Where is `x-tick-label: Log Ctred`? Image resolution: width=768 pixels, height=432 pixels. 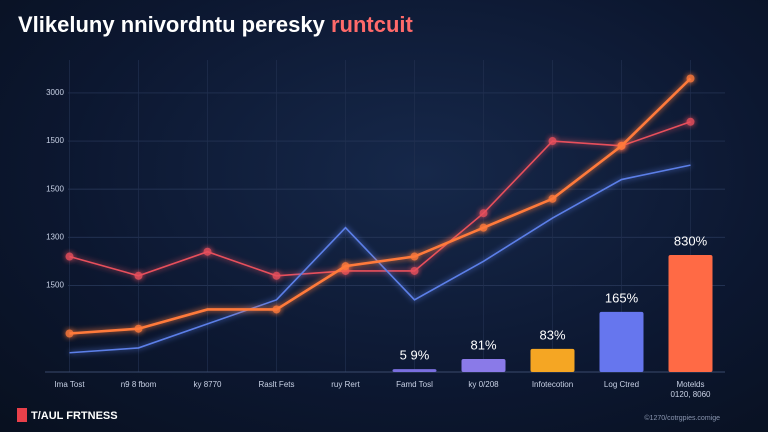
x-tick-label: Log Ctred is located at coordinates (621, 384).